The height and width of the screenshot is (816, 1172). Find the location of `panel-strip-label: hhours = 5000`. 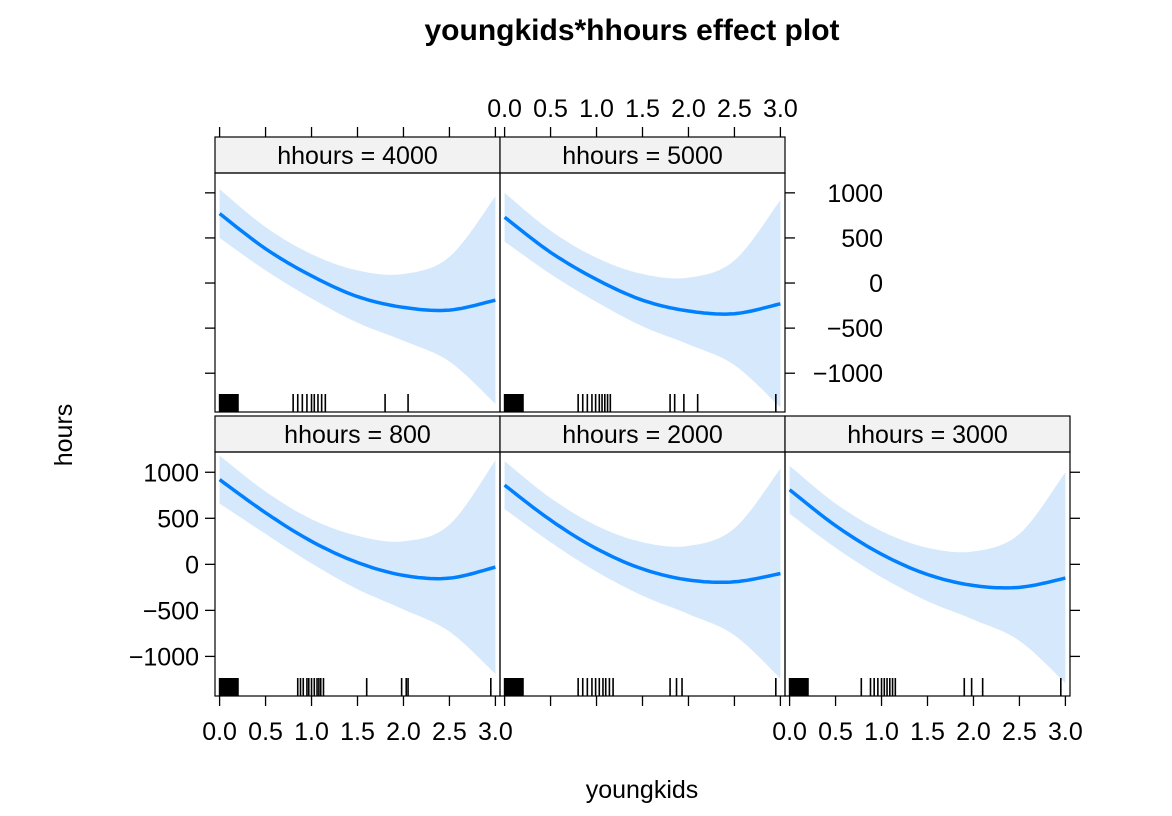

panel-strip-label: hhours = 5000 is located at coordinates (642, 156).